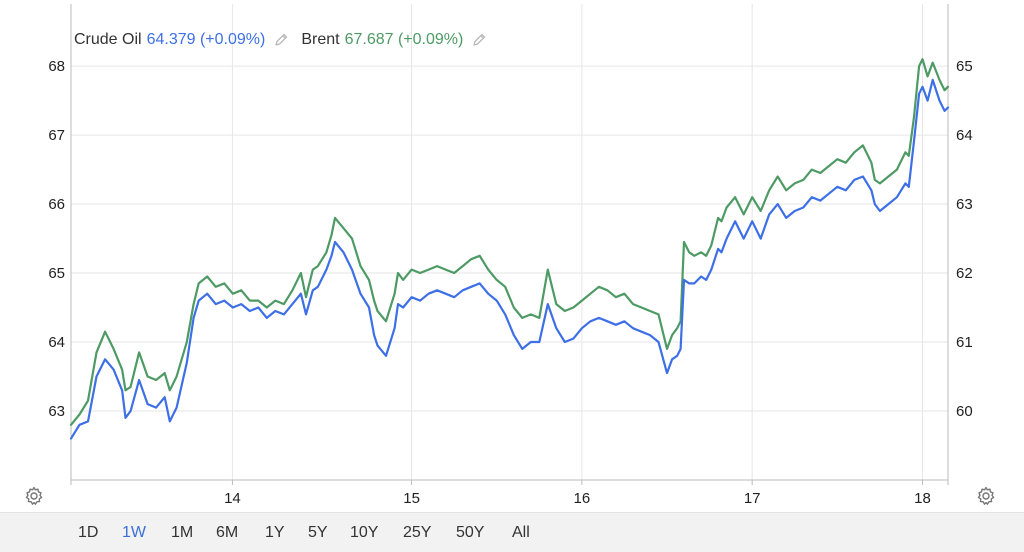 The width and height of the screenshot is (1024, 552). What do you see at coordinates (411, 498) in the screenshot?
I see `x-axis-tick-label: 15` at bounding box center [411, 498].